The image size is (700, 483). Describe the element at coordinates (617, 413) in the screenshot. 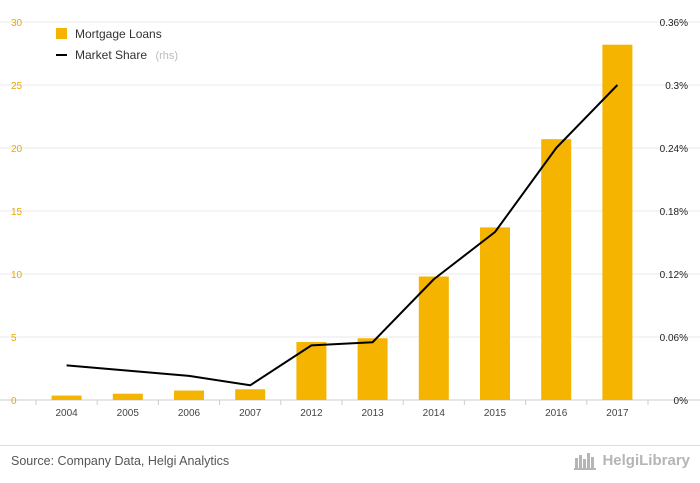

I see `x-tick-label: 2017` at that location.